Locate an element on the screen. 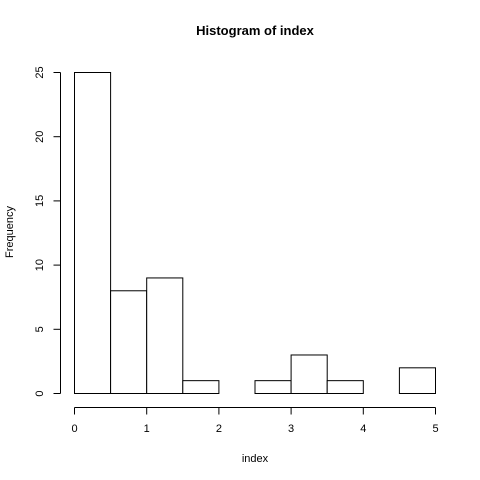 This screenshot has width=480, height=480. x-tick-label-2: 2 is located at coordinates (219, 429).